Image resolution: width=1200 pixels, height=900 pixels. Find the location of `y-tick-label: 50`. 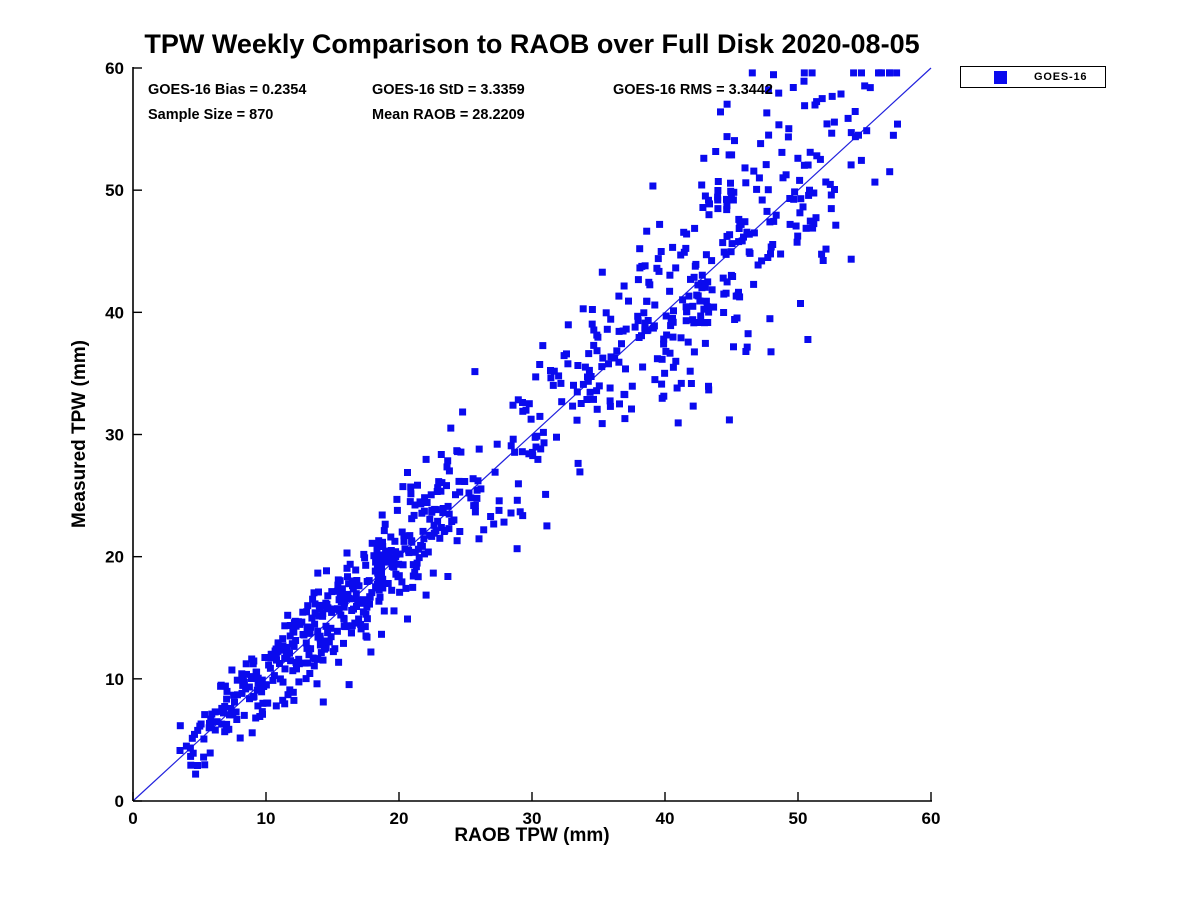

y-tick-label: 50 is located at coordinates (114, 190).